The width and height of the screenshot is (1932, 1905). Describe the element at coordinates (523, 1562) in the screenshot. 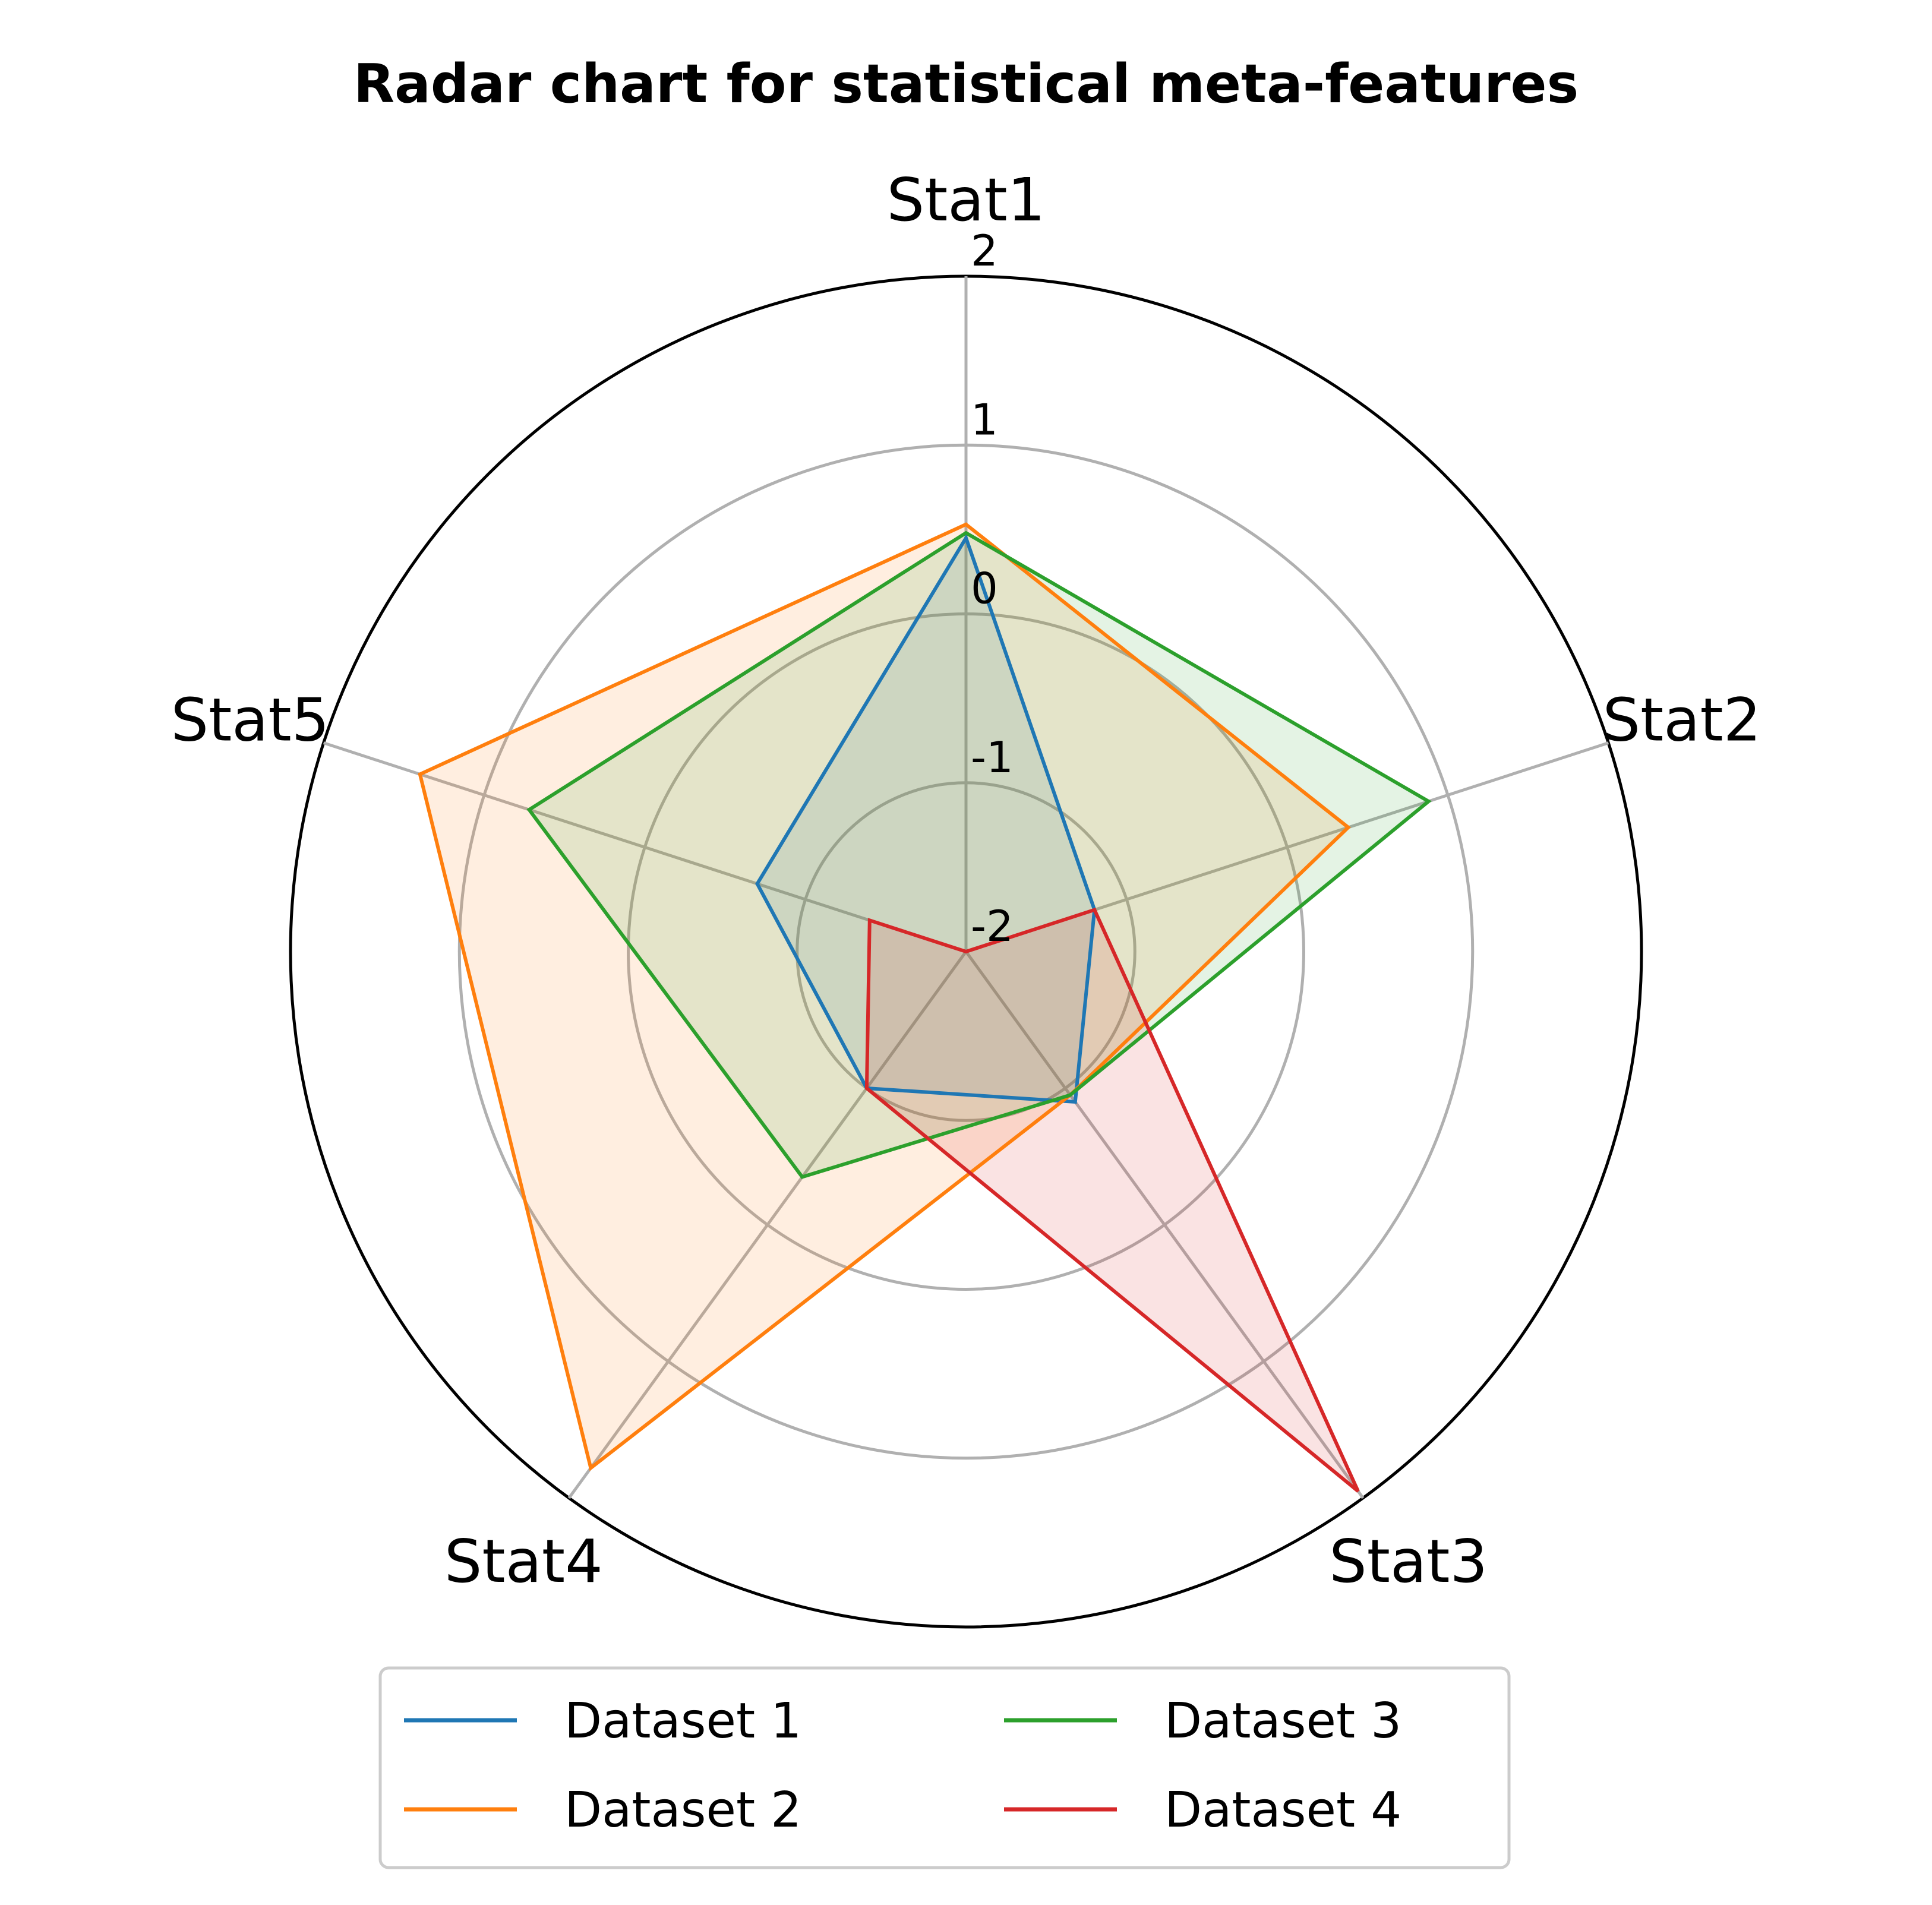

I see `axis-label-stat4: Stat4` at that location.